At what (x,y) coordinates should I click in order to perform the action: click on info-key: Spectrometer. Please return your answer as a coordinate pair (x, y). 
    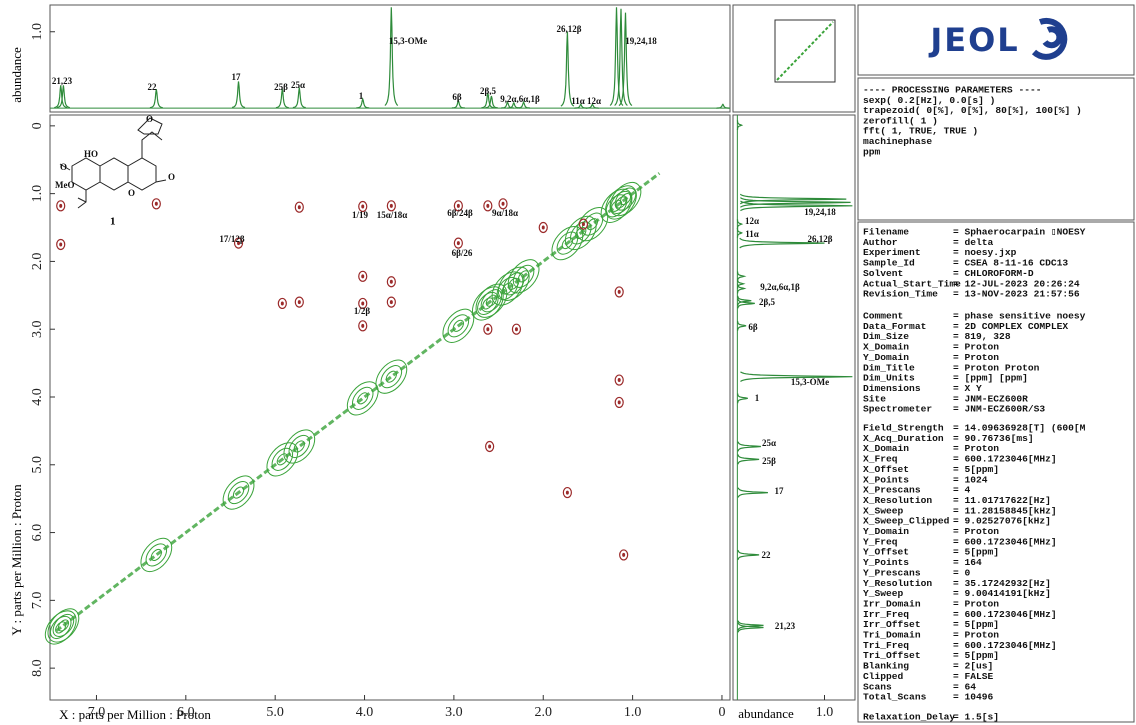
    Looking at the image, I should click on (897, 409).